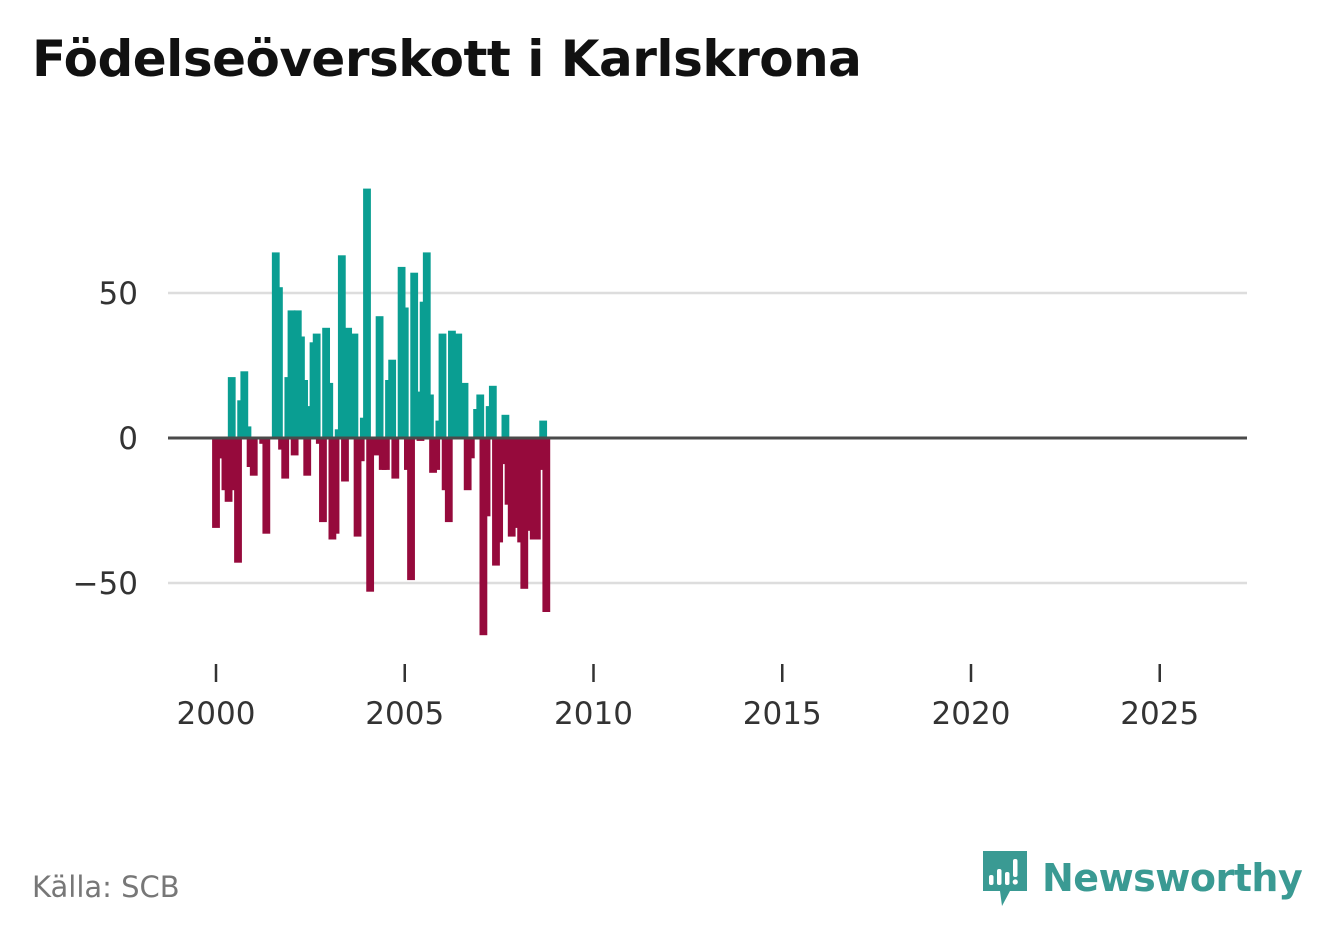 This screenshot has height=939, width=1322. Describe the element at coordinates (105, 584) in the screenshot. I see `y-tick-label: −50` at that location.